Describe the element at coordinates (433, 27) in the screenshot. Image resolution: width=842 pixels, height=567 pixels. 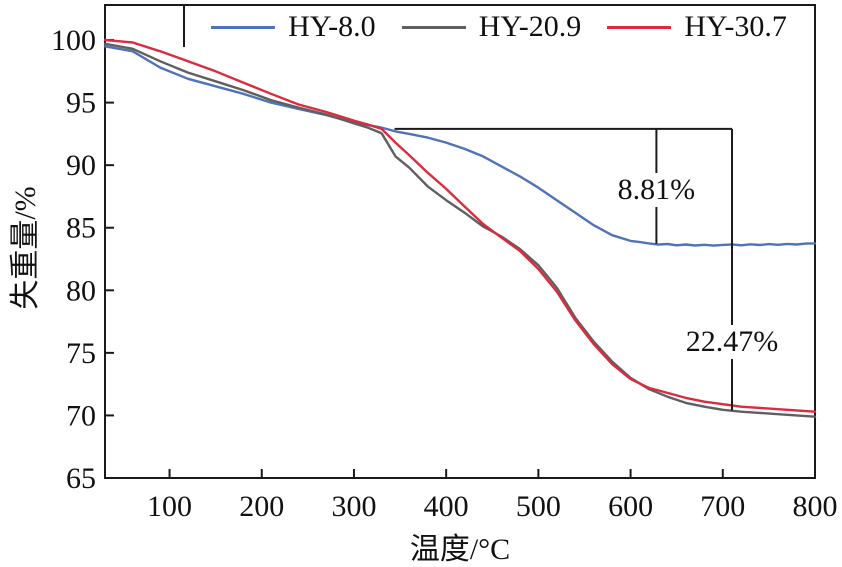
I see `legend-line-sample-gray` at that location.